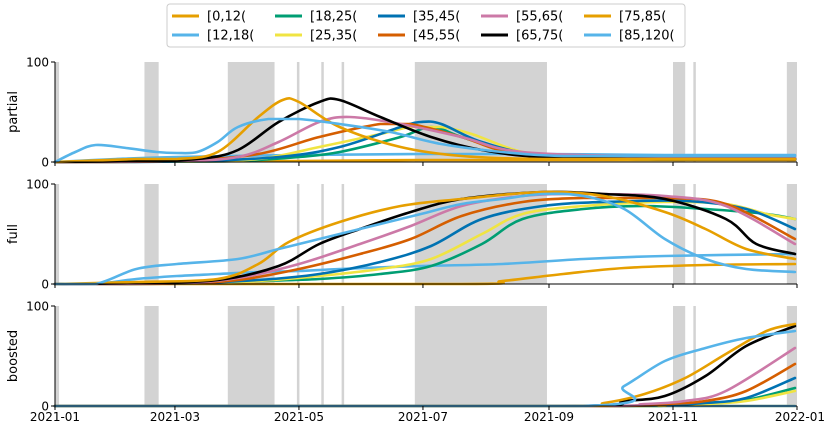  What do you see at coordinates (13, 356) in the screenshot?
I see `y-axis-label: boosted` at bounding box center [13, 356].